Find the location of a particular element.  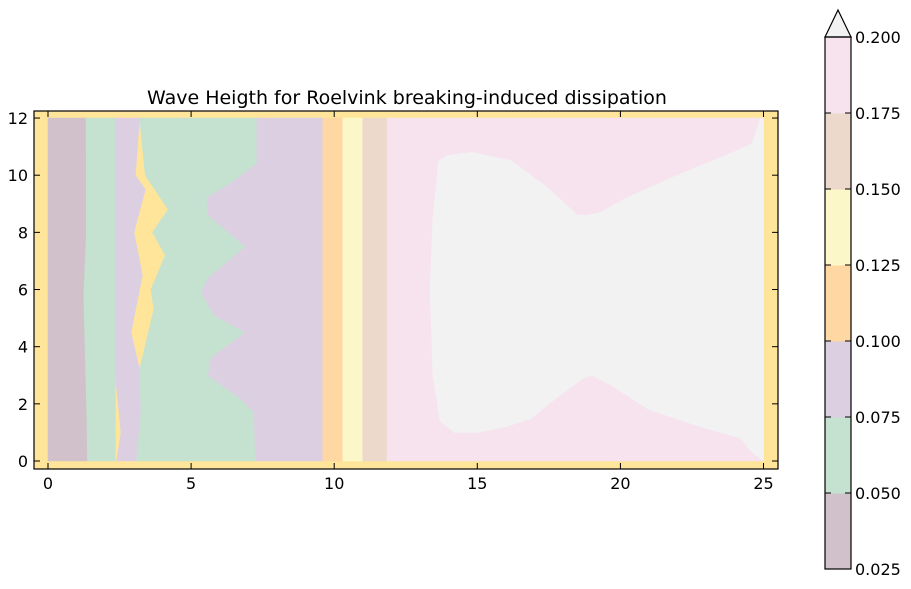

band-level-2-right is located at coordinates (262, 289).